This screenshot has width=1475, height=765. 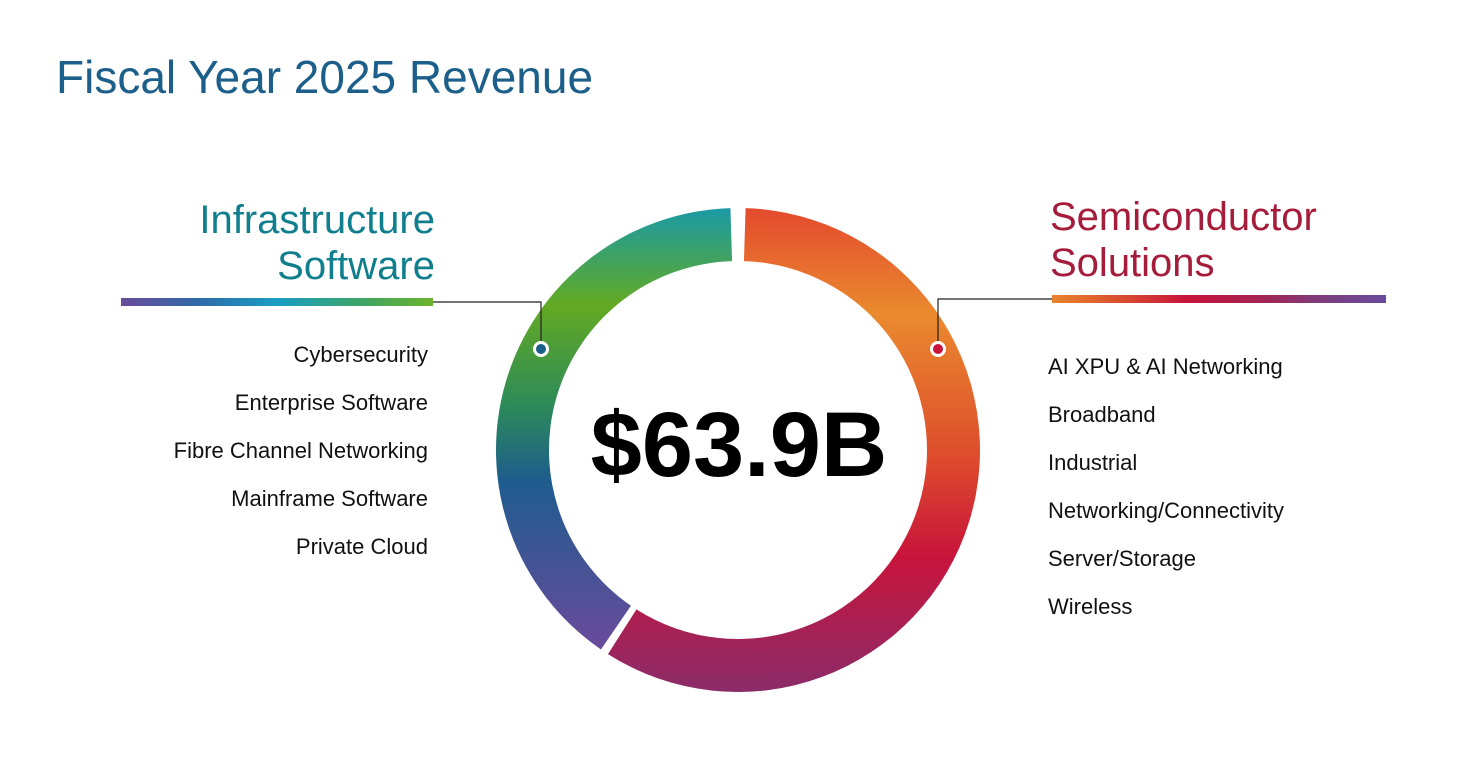 What do you see at coordinates (1183, 240) in the screenshot?
I see `semiconductor-solutions-heading: Semiconductor Solutions` at bounding box center [1183, 240].